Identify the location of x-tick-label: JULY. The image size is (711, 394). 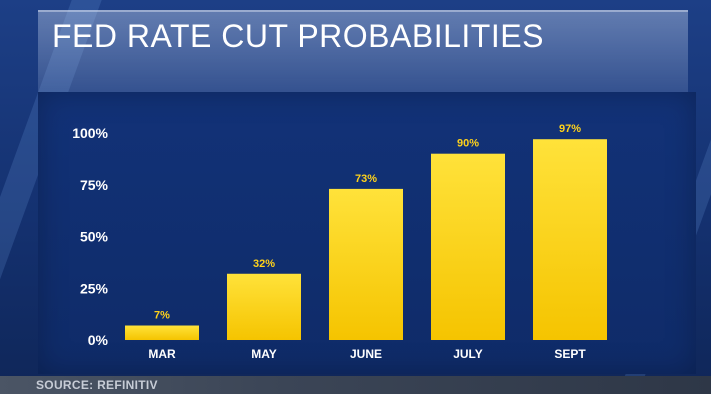
(468, 354).